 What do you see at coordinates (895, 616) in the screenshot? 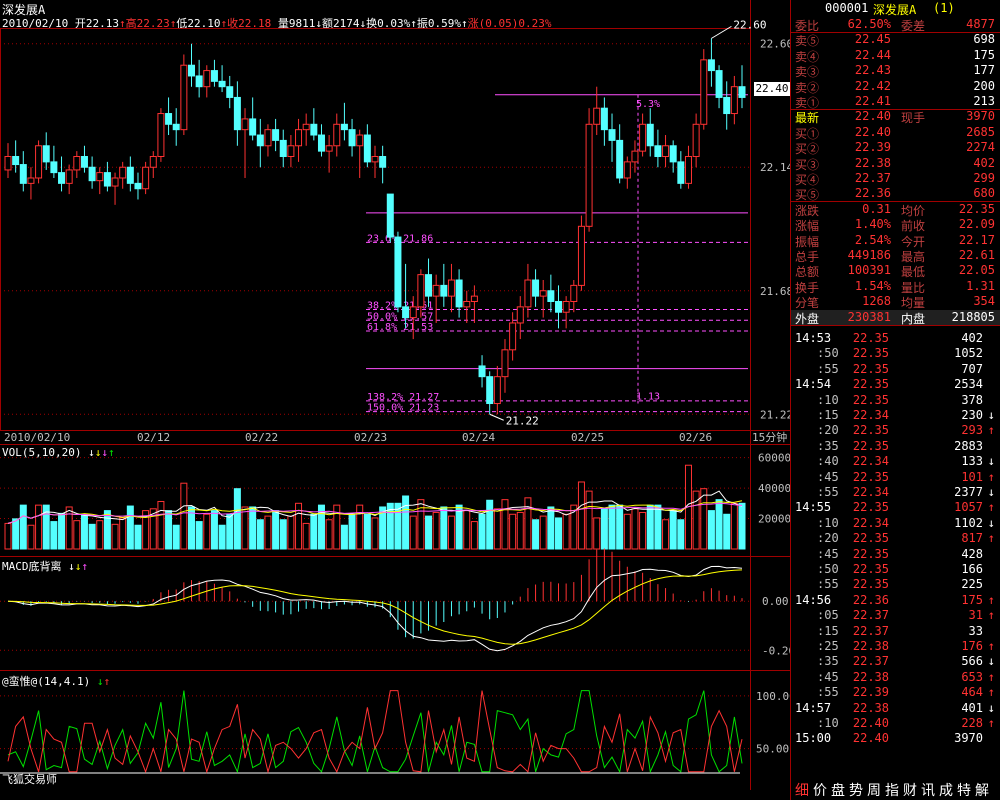
I see `tick-row: :05 22.37 31 ↑` at bounding box center [895, 616].